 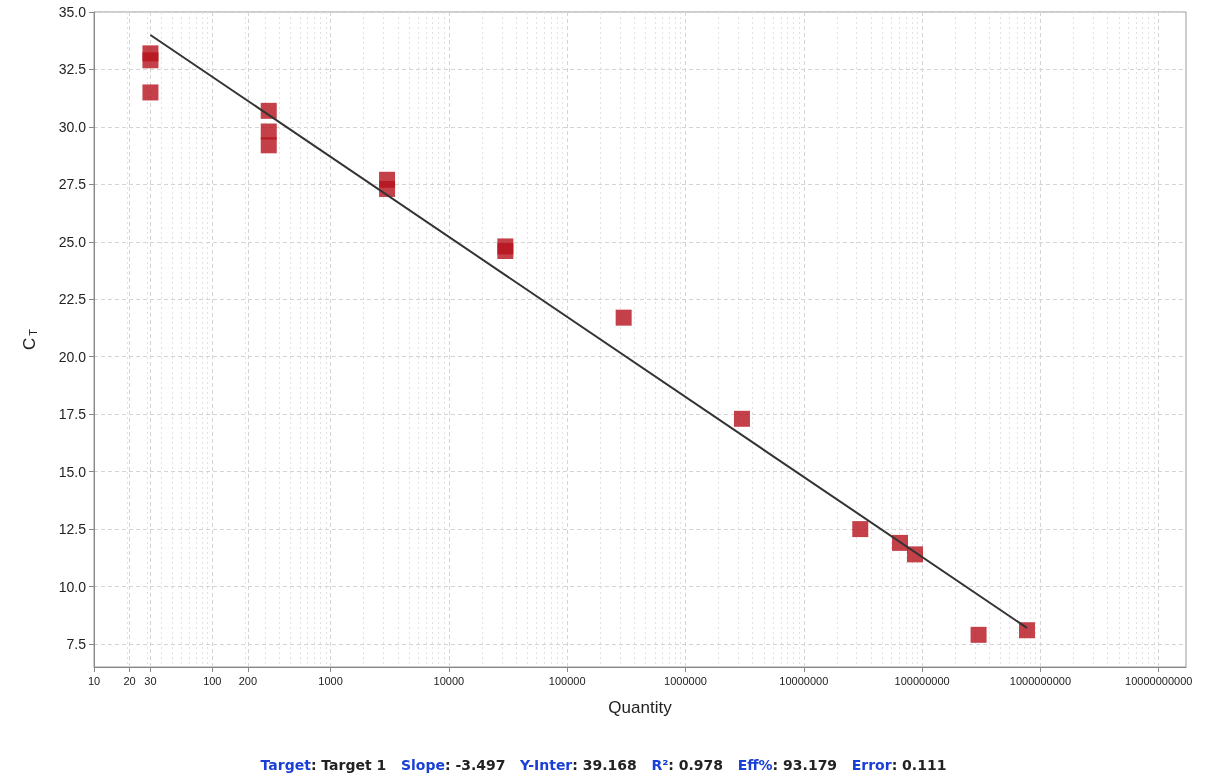 I want to click on y-tick-label: 35.0, so click(x=72, y=12).